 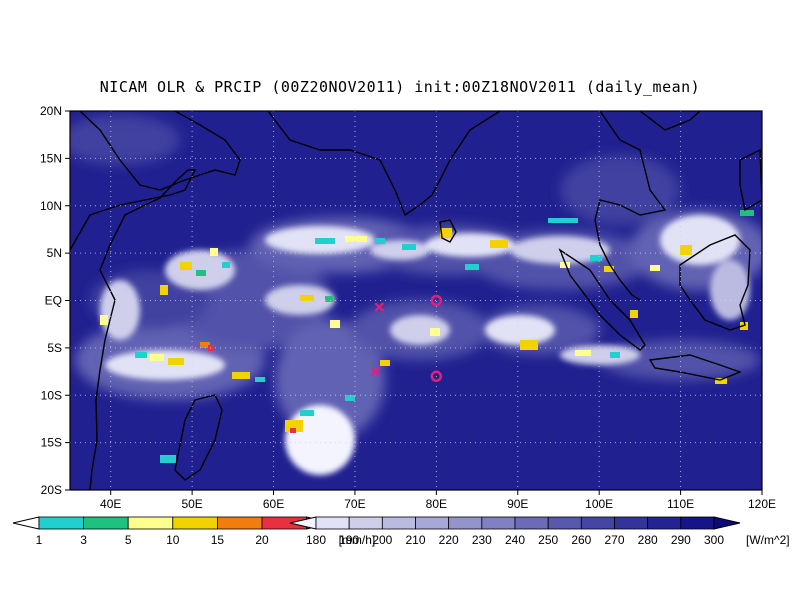 I want to click on lat-tick-label: 20S, so click(x=51, y=490).